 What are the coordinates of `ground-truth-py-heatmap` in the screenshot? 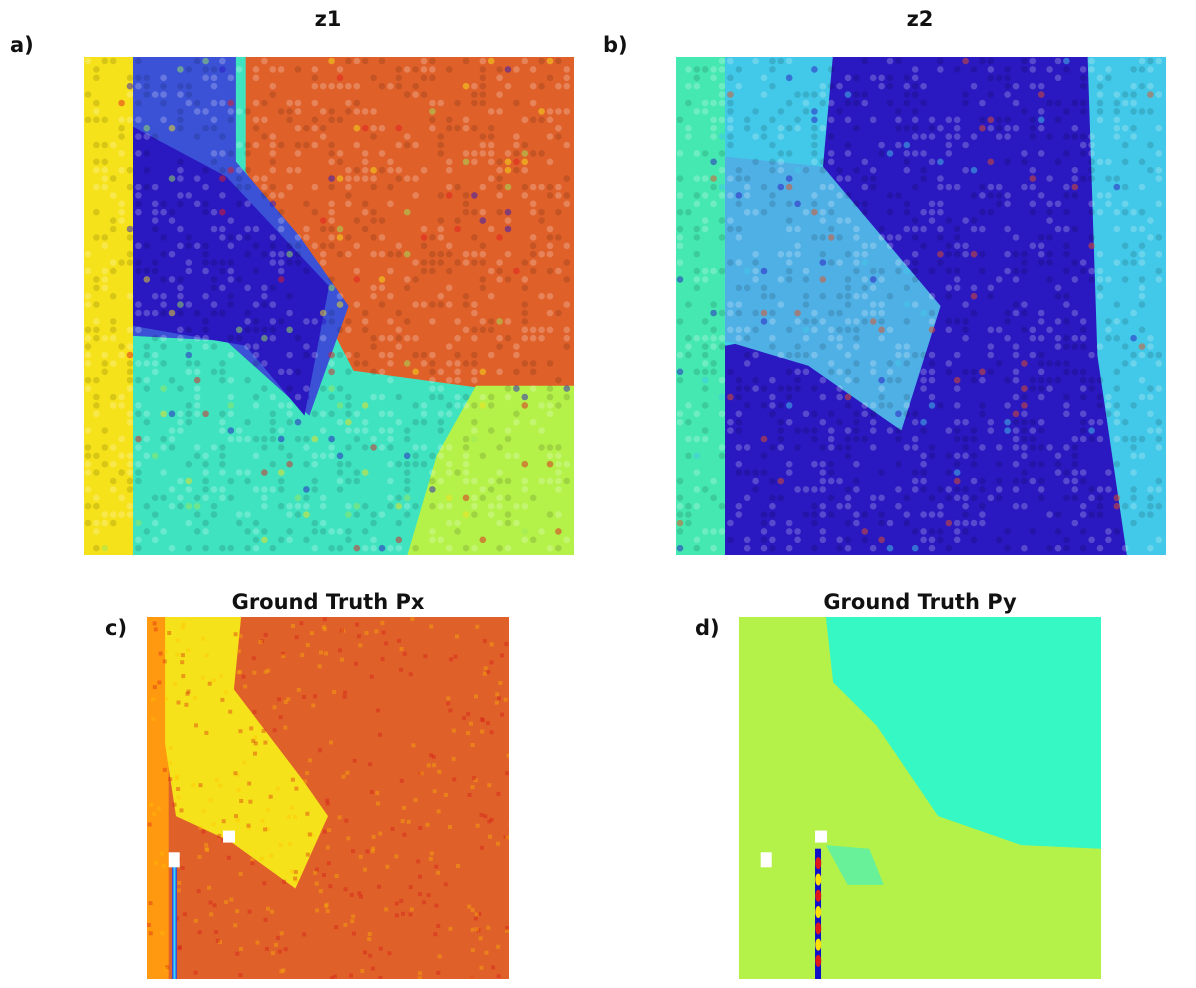 It's located at (920, 798).